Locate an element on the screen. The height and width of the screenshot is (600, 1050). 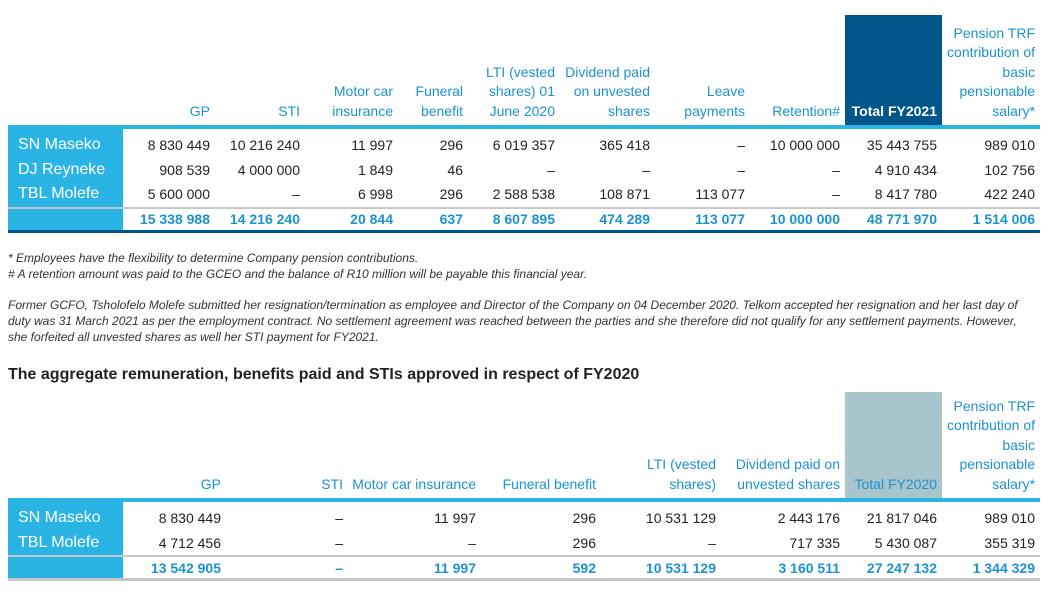
cell: 108 871 is located at coordinates (624, 194).